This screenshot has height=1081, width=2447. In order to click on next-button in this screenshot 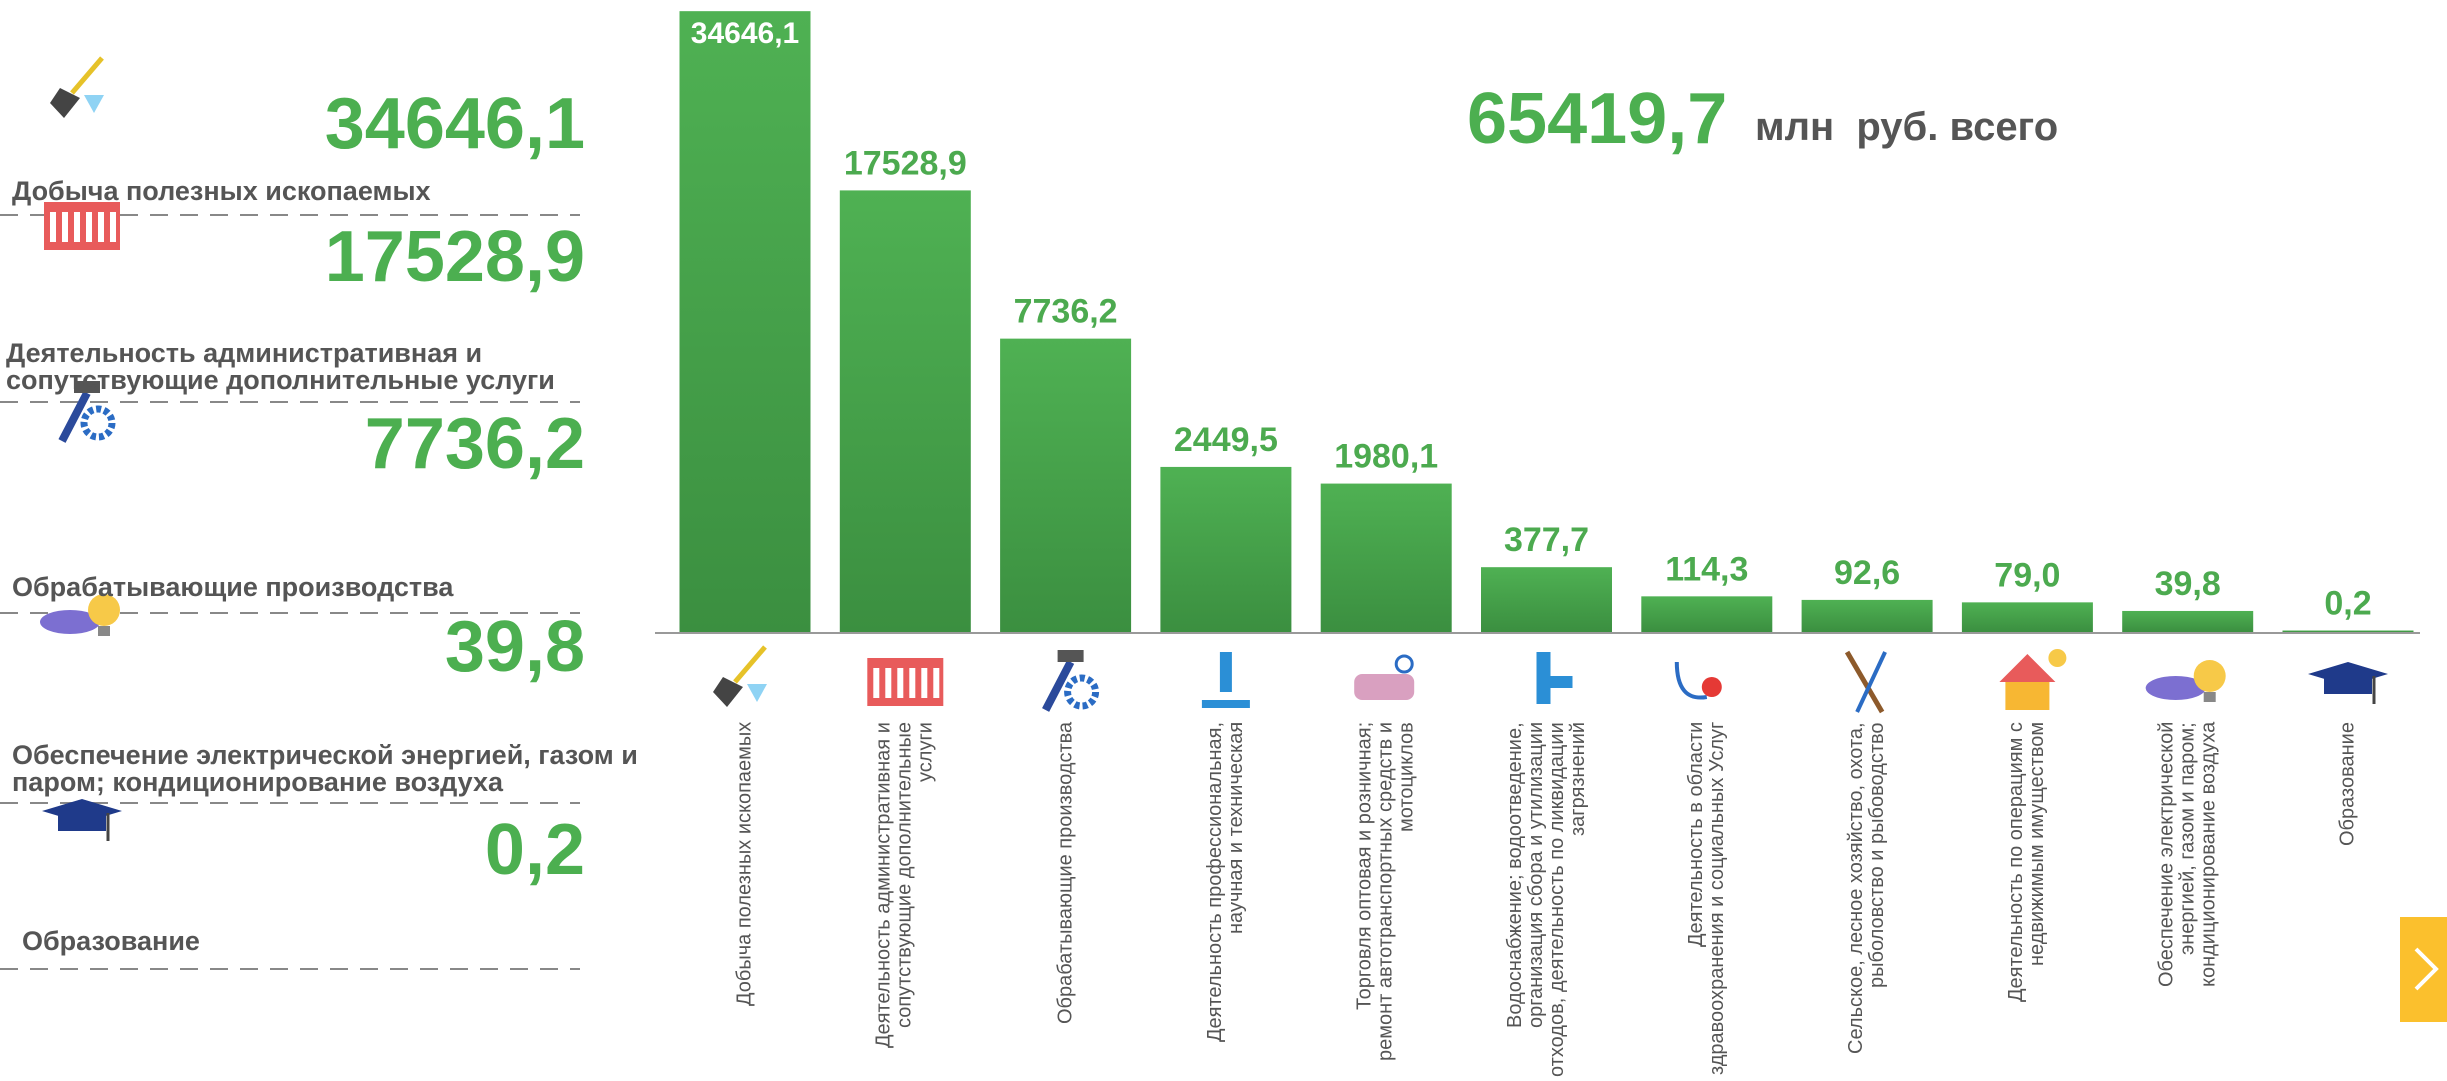, I will do `click(2423, 969)`.